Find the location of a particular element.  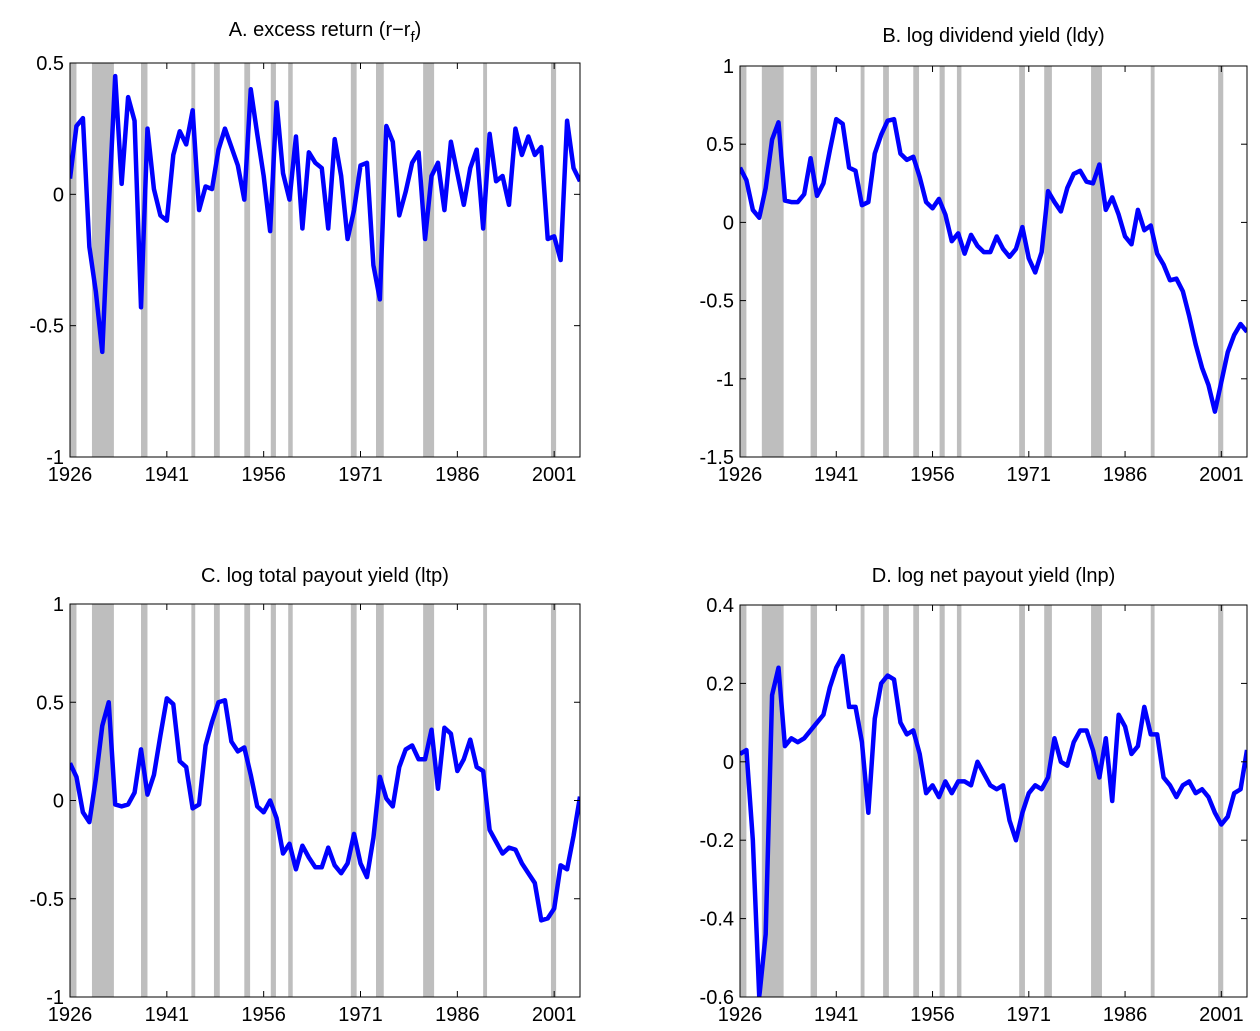

y-tick-label: -0.2 is located at coordinates (717, 841).